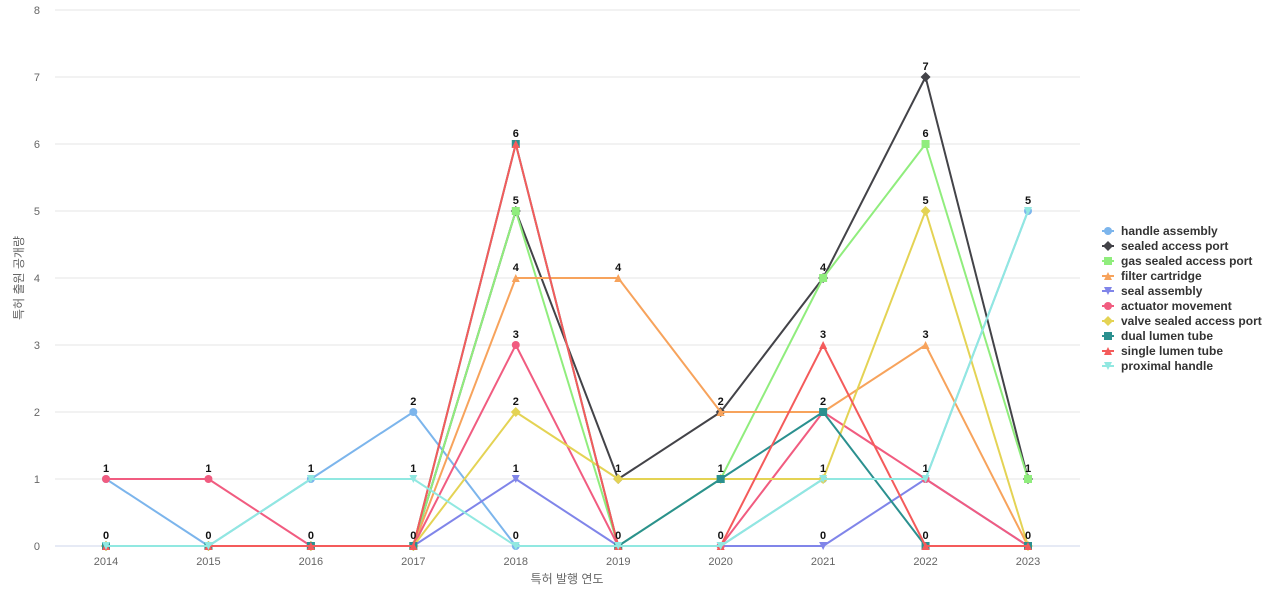 The height and width of the screenshot is (605, 1280). I want to click on y-tick-label: 2, so click(37, 413).